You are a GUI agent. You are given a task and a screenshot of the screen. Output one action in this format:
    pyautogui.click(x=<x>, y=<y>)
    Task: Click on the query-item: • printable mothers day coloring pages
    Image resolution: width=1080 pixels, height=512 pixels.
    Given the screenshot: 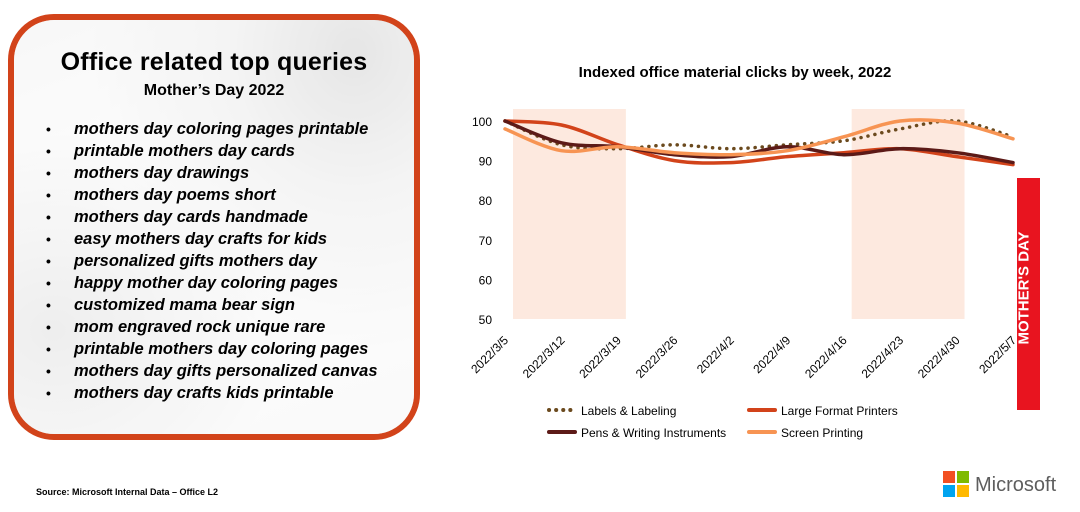 What is the action you would take?
    pyautogui.click(x=209, y=349)
    